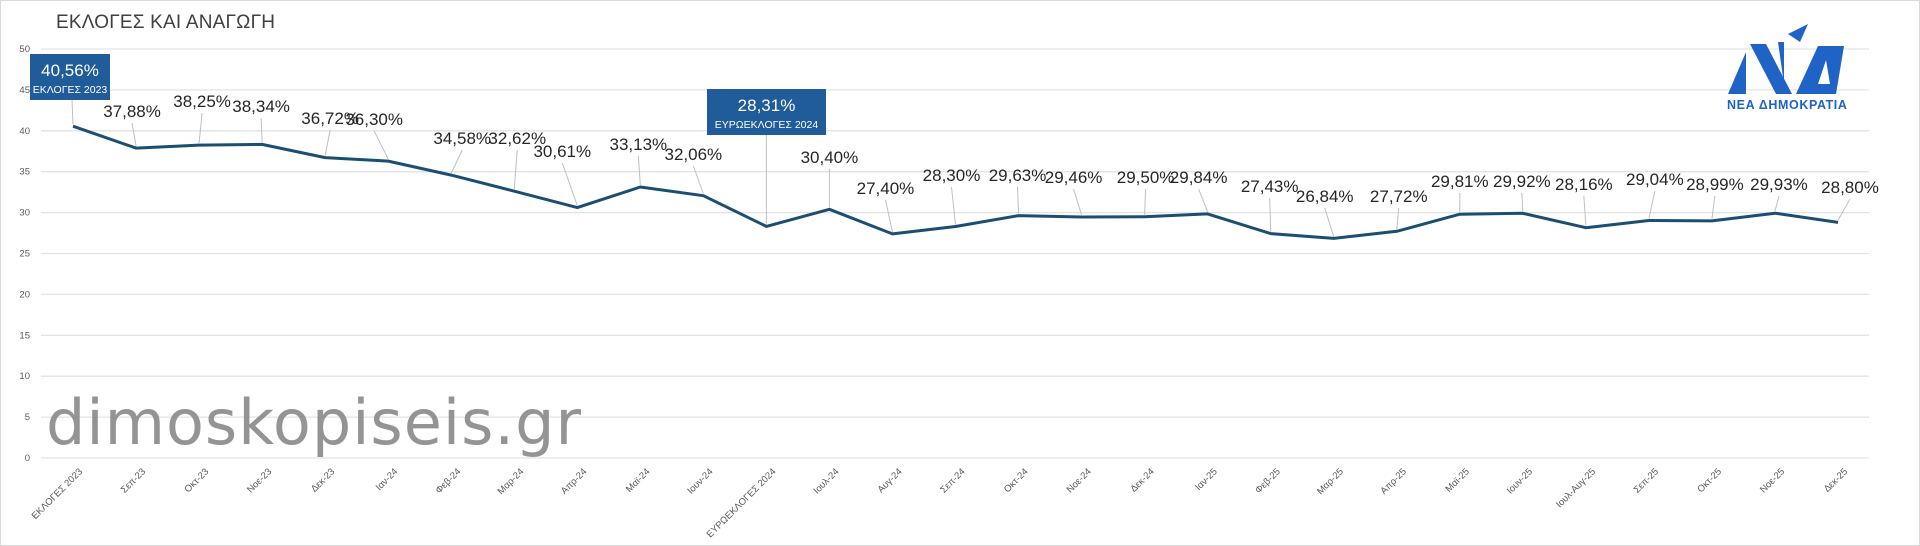 This screenshot has width=1920, height=546. I want to click on data-label: 28,30%, so click(952, 175).